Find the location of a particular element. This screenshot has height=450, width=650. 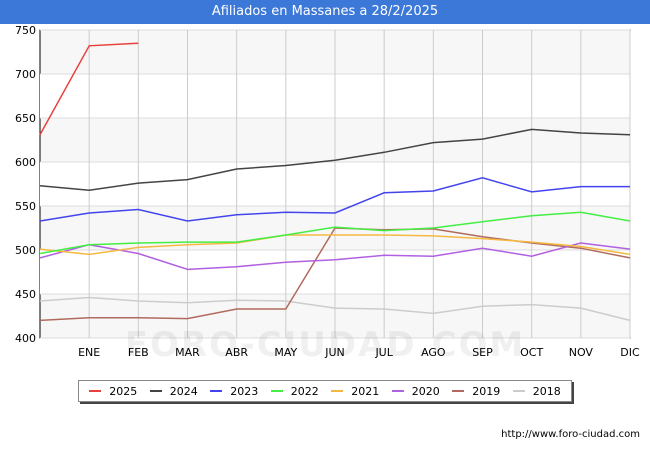

legend-item-2023: 2023 is located at coordinates (234, 391).